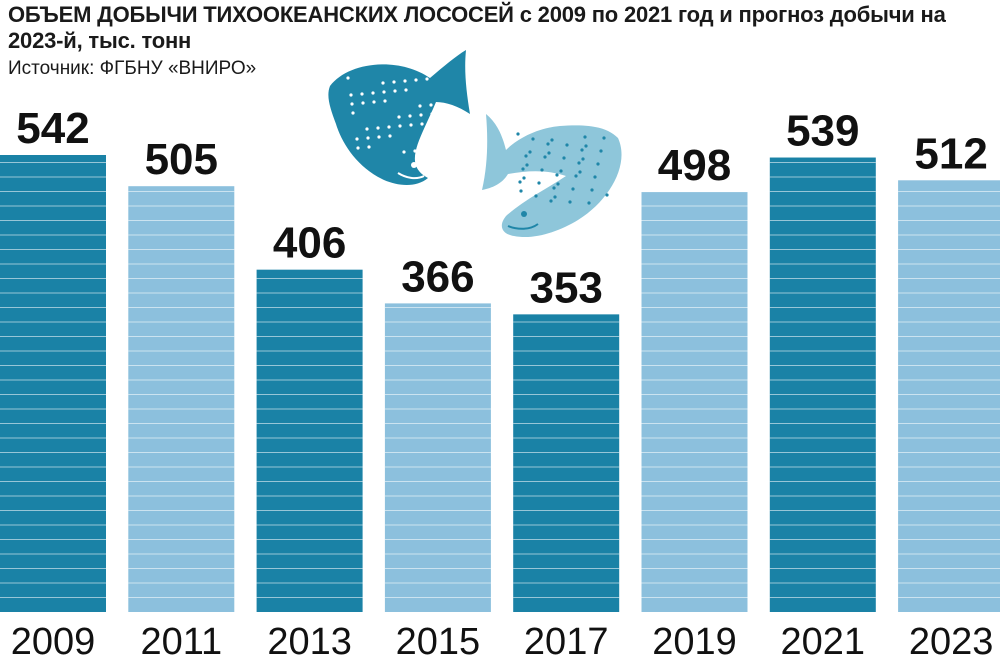 Image resolution: width=1000 pixels, height=667 pixels. Describe the element at coordinates (949, 396) in the screenshot. I see `bar-2023` at that location.